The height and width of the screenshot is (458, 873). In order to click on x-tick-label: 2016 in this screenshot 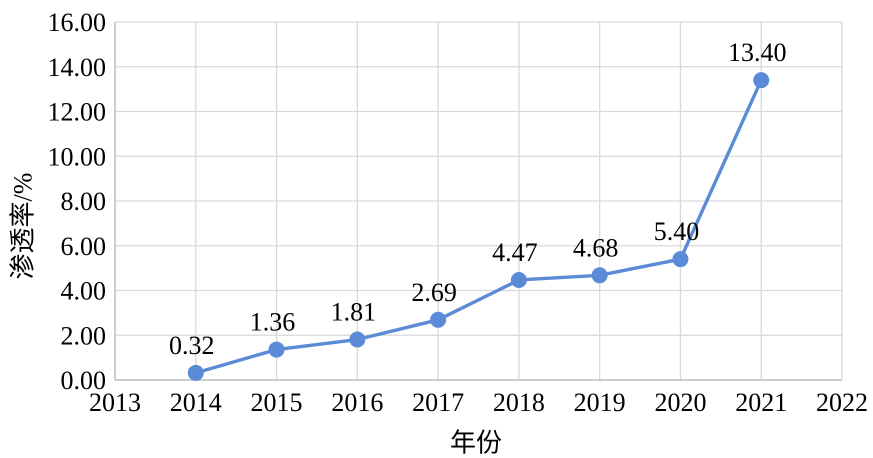, I will do `click(357, 402)`.